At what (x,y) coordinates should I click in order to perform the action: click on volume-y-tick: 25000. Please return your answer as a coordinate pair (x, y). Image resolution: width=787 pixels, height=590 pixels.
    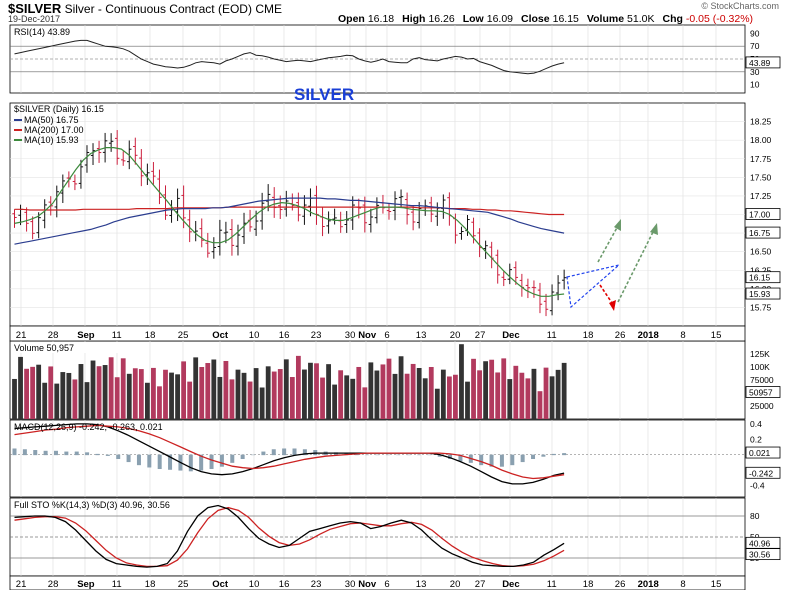
    Looking at the image, I should click on (762, 406).